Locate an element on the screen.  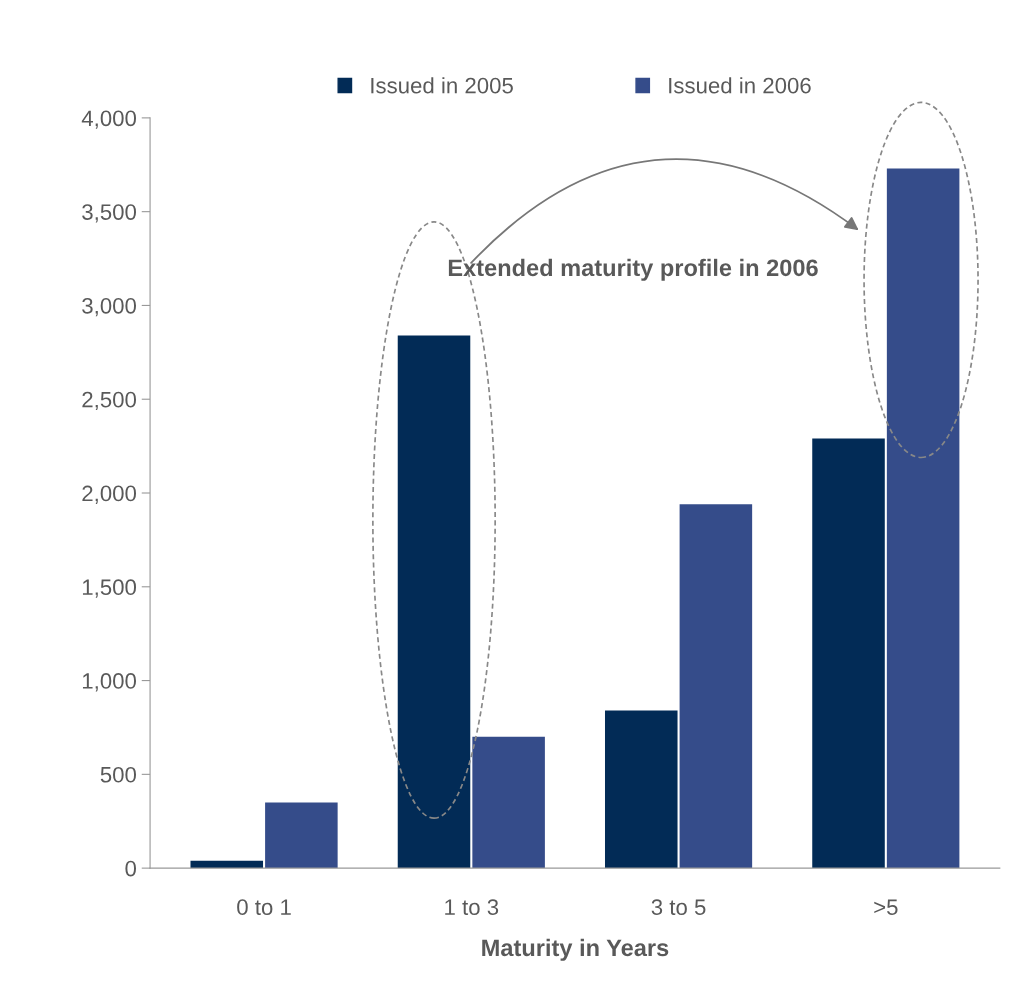
y-tick-label: 500 is located at coordinates (118, 774).